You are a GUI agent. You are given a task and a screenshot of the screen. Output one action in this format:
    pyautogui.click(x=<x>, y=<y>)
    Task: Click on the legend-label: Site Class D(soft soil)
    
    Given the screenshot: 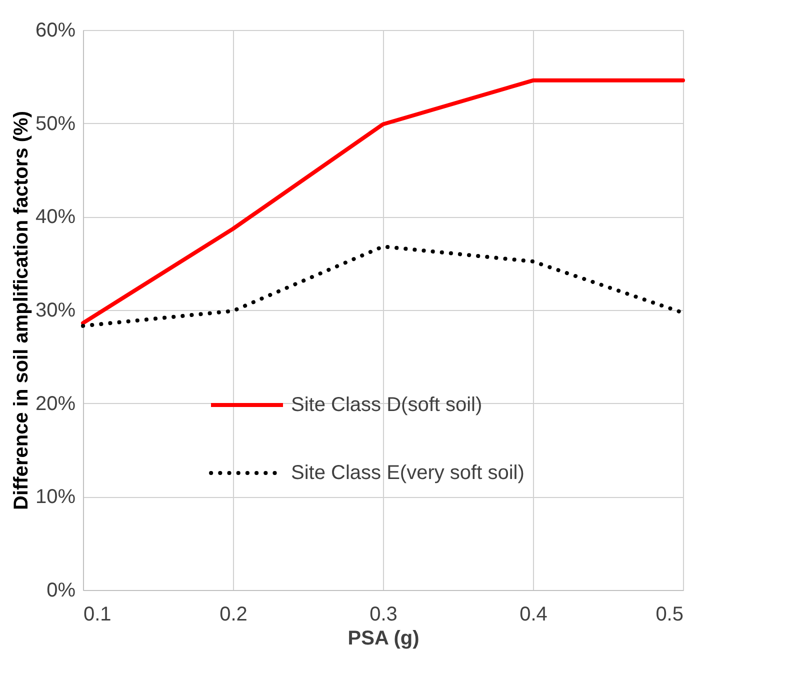 What is the action you would take?
    pyautogui.click(x=386, y=405)
    